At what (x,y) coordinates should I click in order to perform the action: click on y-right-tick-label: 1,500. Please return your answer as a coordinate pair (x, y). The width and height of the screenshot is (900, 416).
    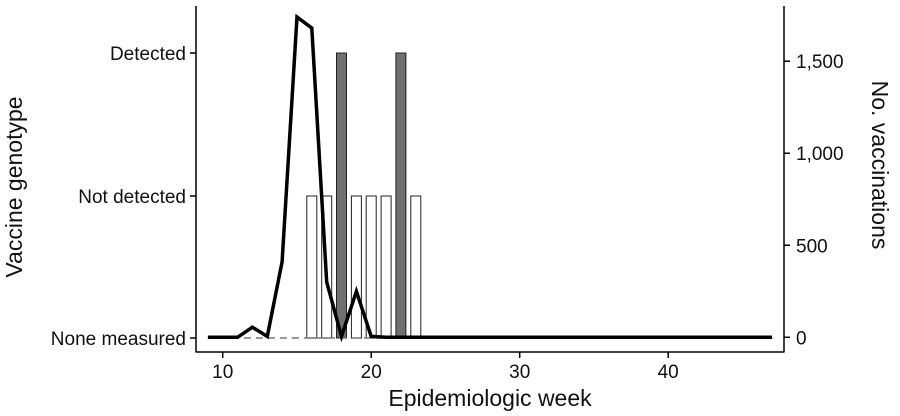
    Looking at the image, I should click on (820, 62).